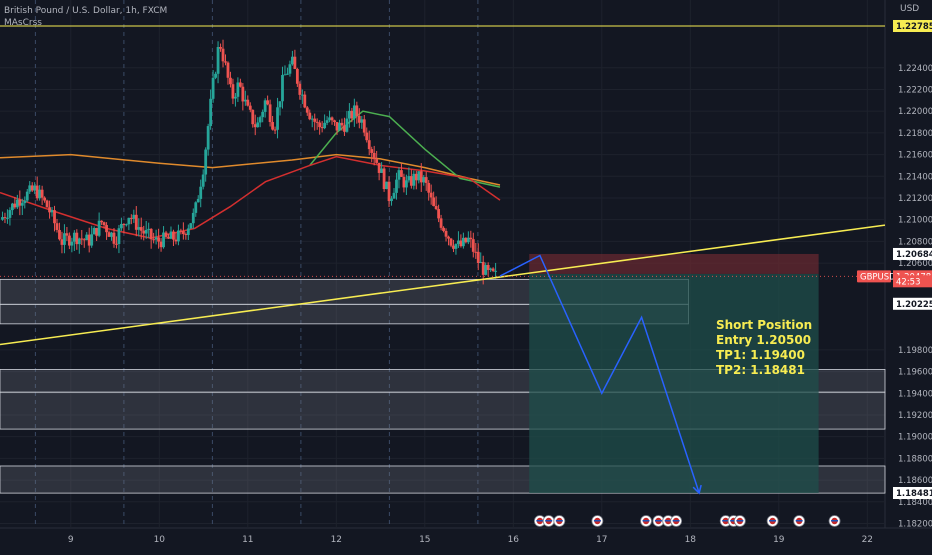 The width and height of the screenshot is (932, 555). Describe the element at coordinates (912, 253) in the screenshot. I see `price-label-box-white` at that location.